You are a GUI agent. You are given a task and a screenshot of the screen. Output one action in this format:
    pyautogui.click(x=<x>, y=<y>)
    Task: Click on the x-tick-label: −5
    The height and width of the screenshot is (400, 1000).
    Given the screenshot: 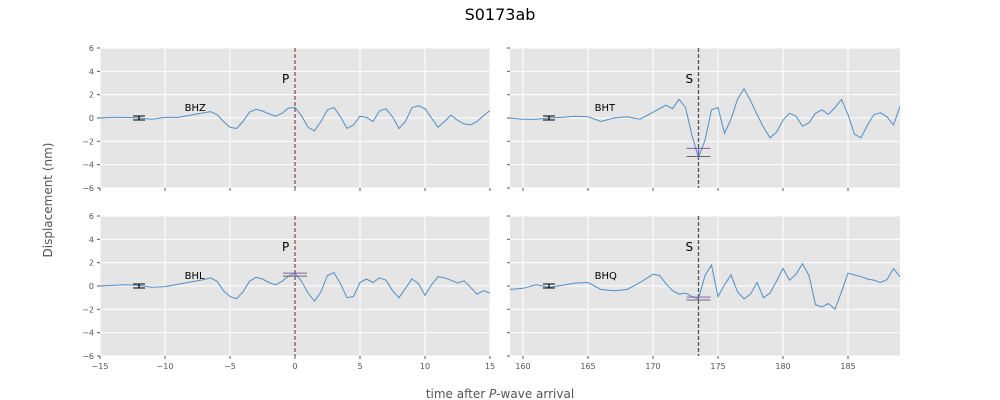 What is the action you would take?
    pyautogui.click(x=230, y=366)
    